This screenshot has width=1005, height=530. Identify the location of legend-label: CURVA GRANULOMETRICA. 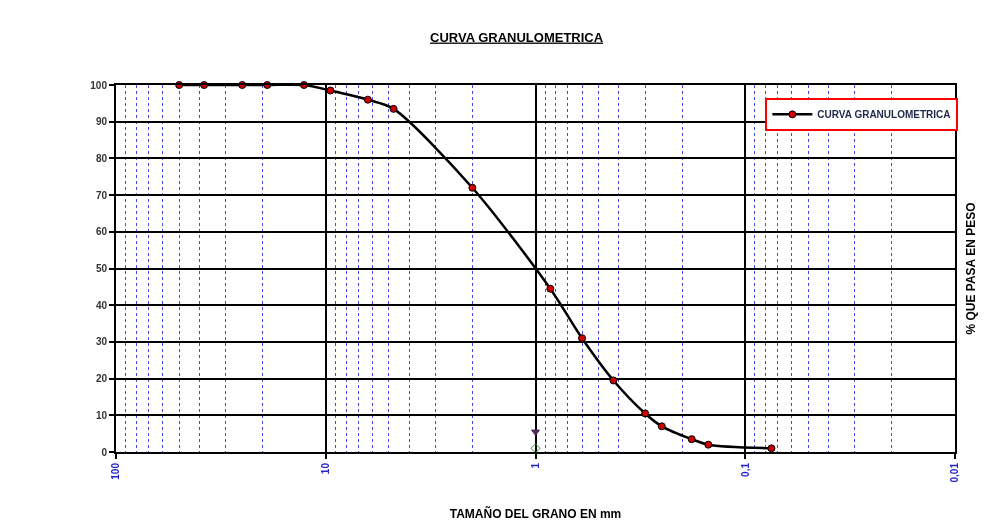
(884, 115).